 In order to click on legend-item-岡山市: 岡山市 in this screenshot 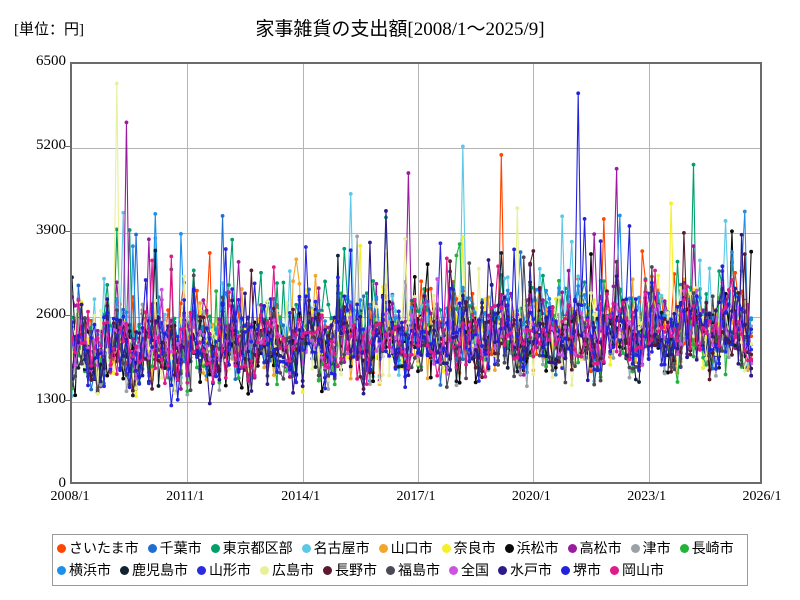, I will do `click(637, 570)`.